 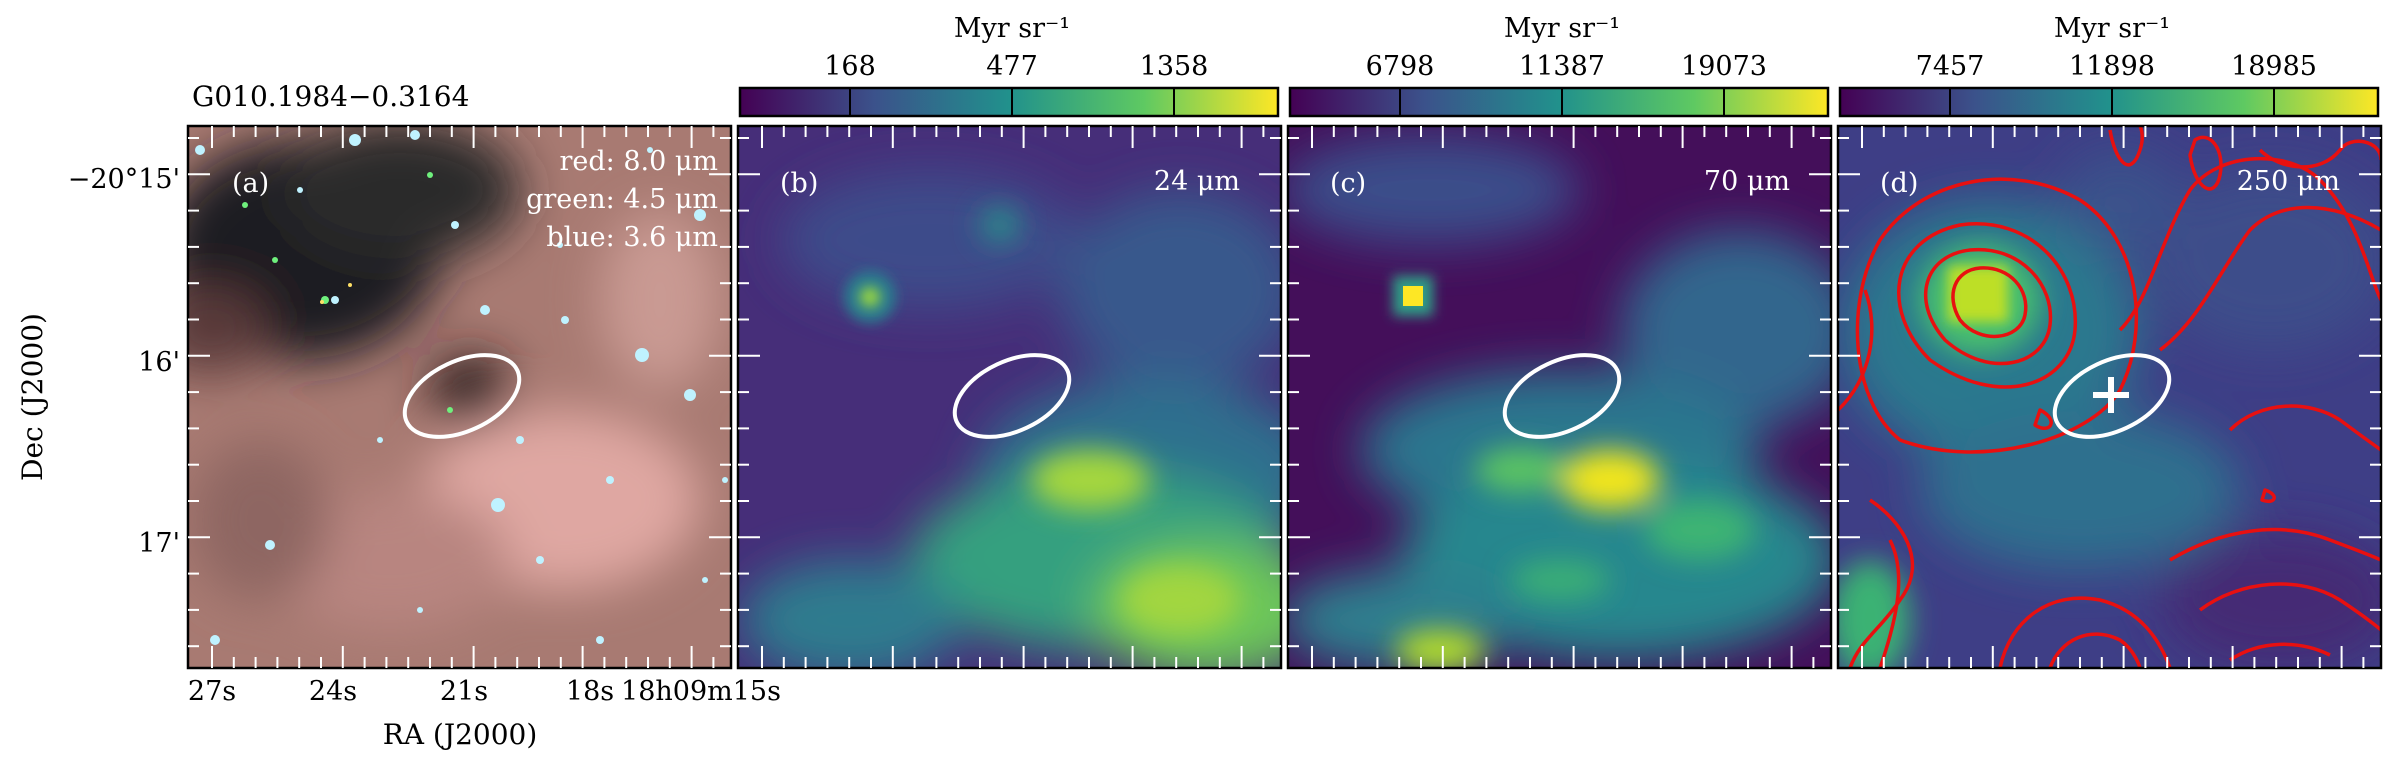 What do you see at coordinates (2112, 28) in the screenshot?
I see `panel-d-colorbar-unit: Myr sr⁻¹` at bounding box center [2112, 28].